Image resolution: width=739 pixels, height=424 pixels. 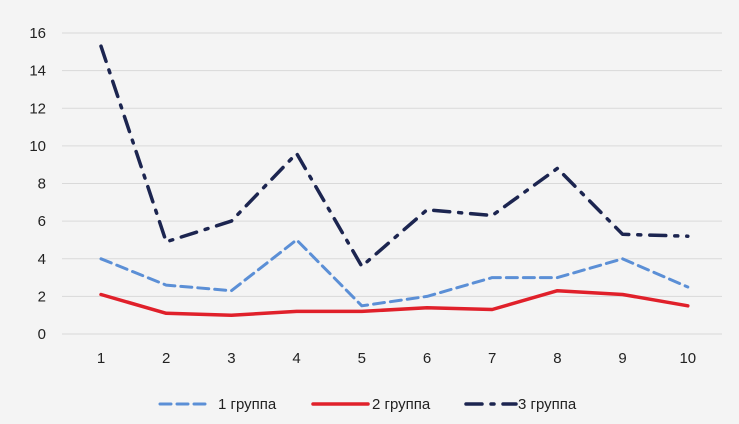 I want to click on y-tick-label: 14, so click(x=37, y=71).